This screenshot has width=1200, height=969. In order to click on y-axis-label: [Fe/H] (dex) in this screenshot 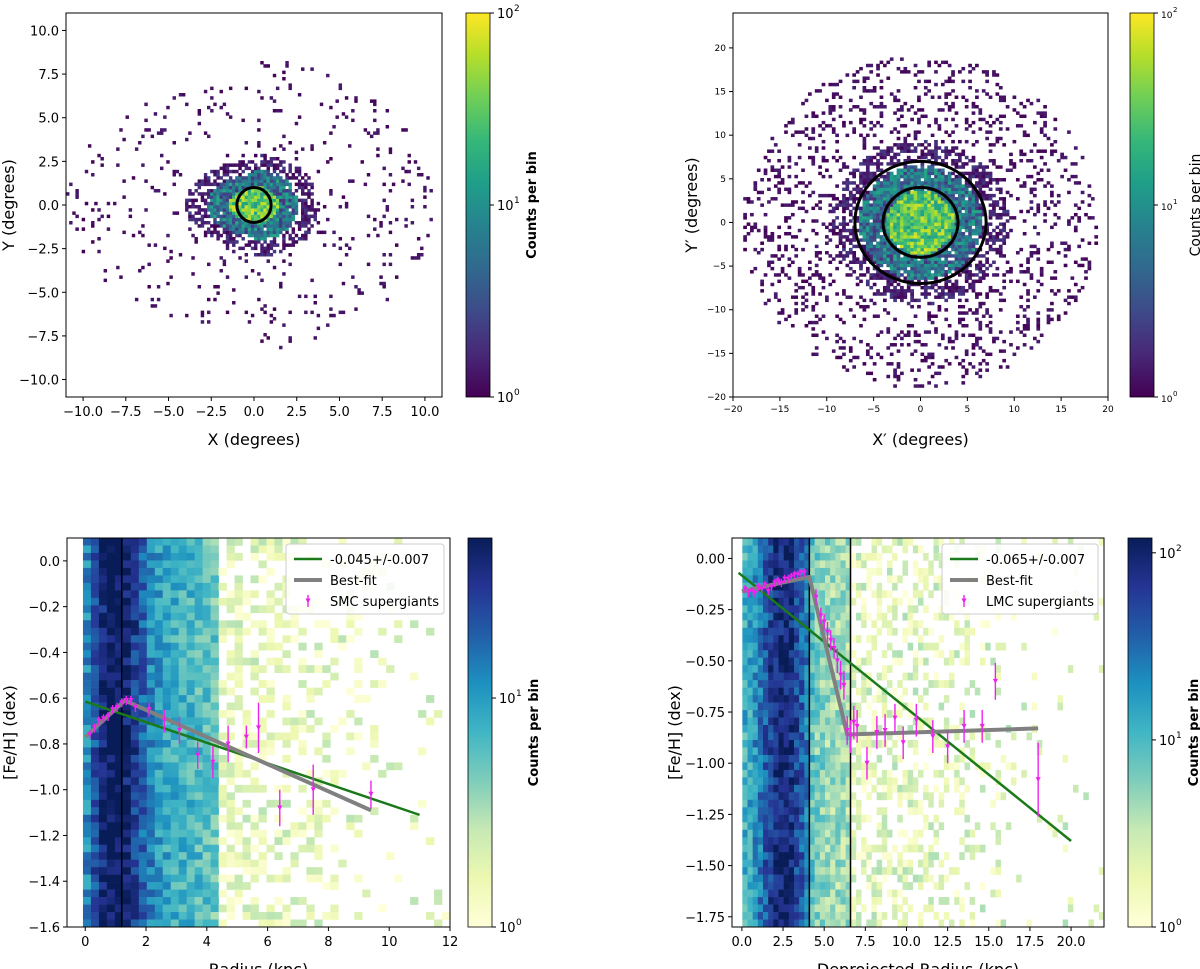, I will do `click(9, 732)`.